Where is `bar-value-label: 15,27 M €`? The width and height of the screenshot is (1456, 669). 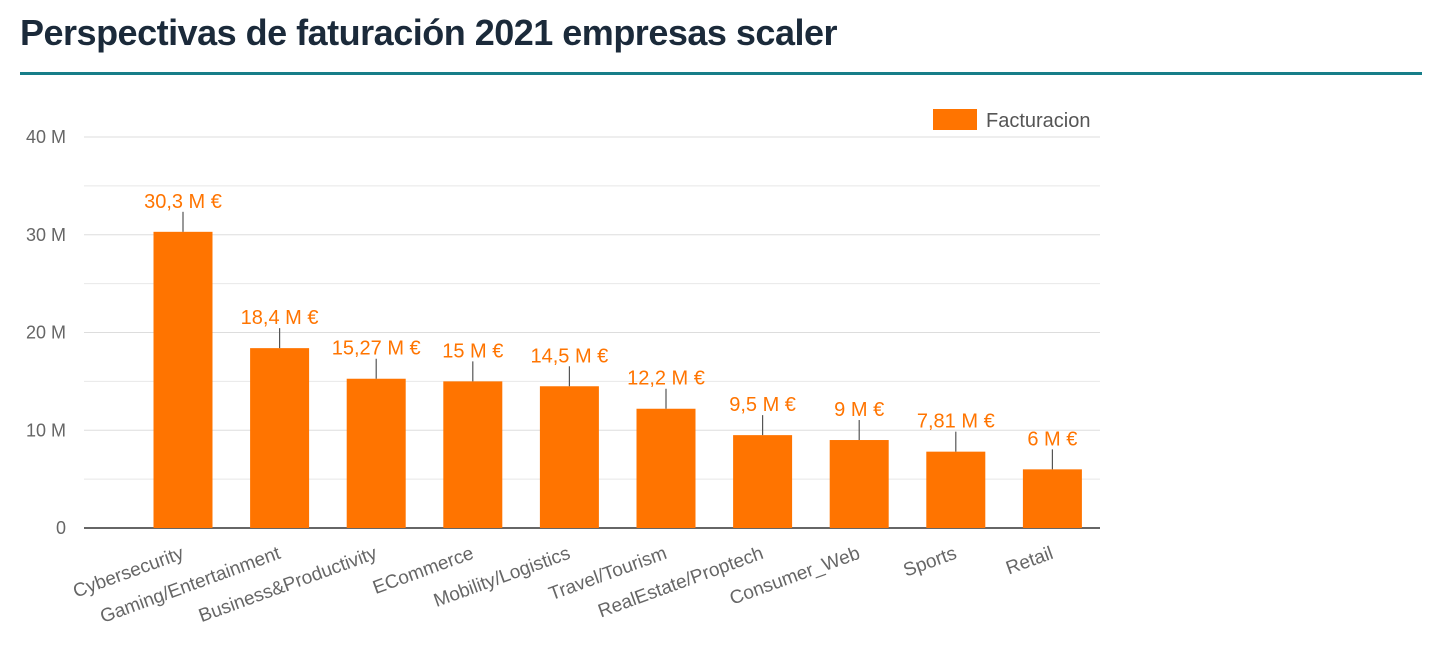
bar-value-label: 15,27 M € is located at coordinates (376, 349).